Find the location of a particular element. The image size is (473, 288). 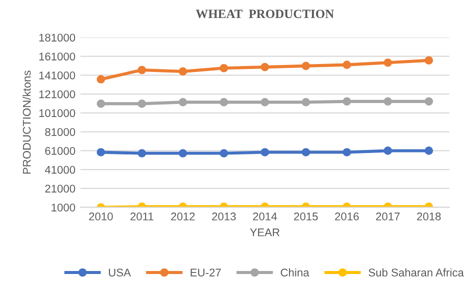

x-tick-label: 2011 is located at coordinates (142, 216).